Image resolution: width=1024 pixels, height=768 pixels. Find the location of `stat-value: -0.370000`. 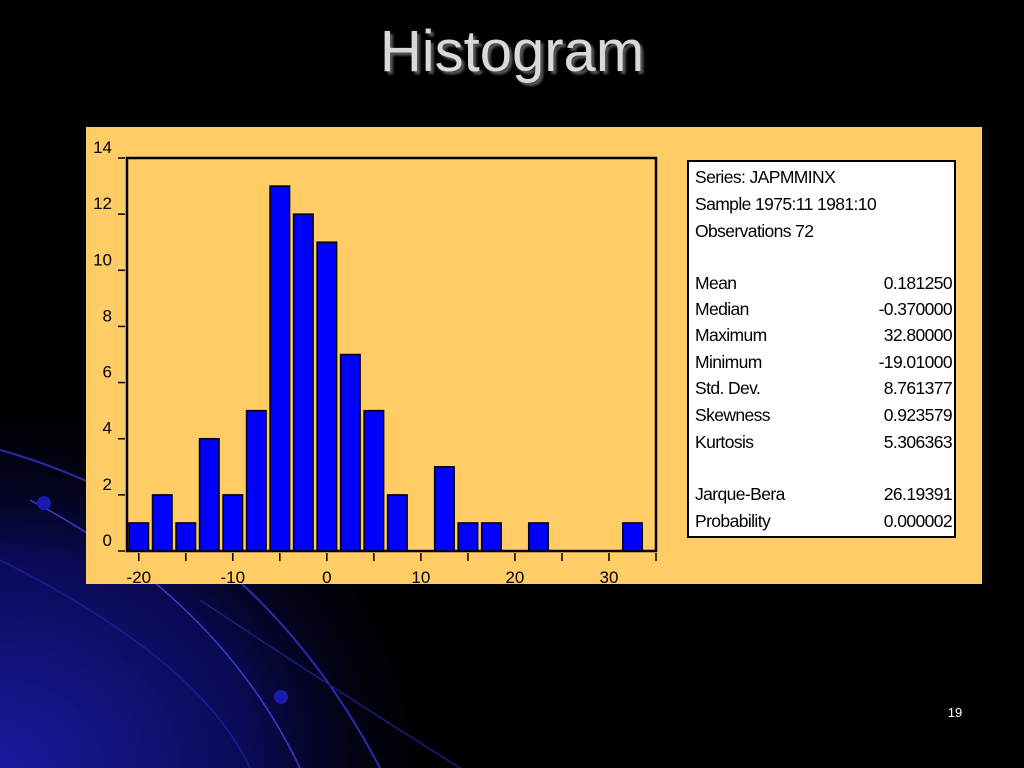

stat-value: -0.370000 is located at coordinates (915, 309).